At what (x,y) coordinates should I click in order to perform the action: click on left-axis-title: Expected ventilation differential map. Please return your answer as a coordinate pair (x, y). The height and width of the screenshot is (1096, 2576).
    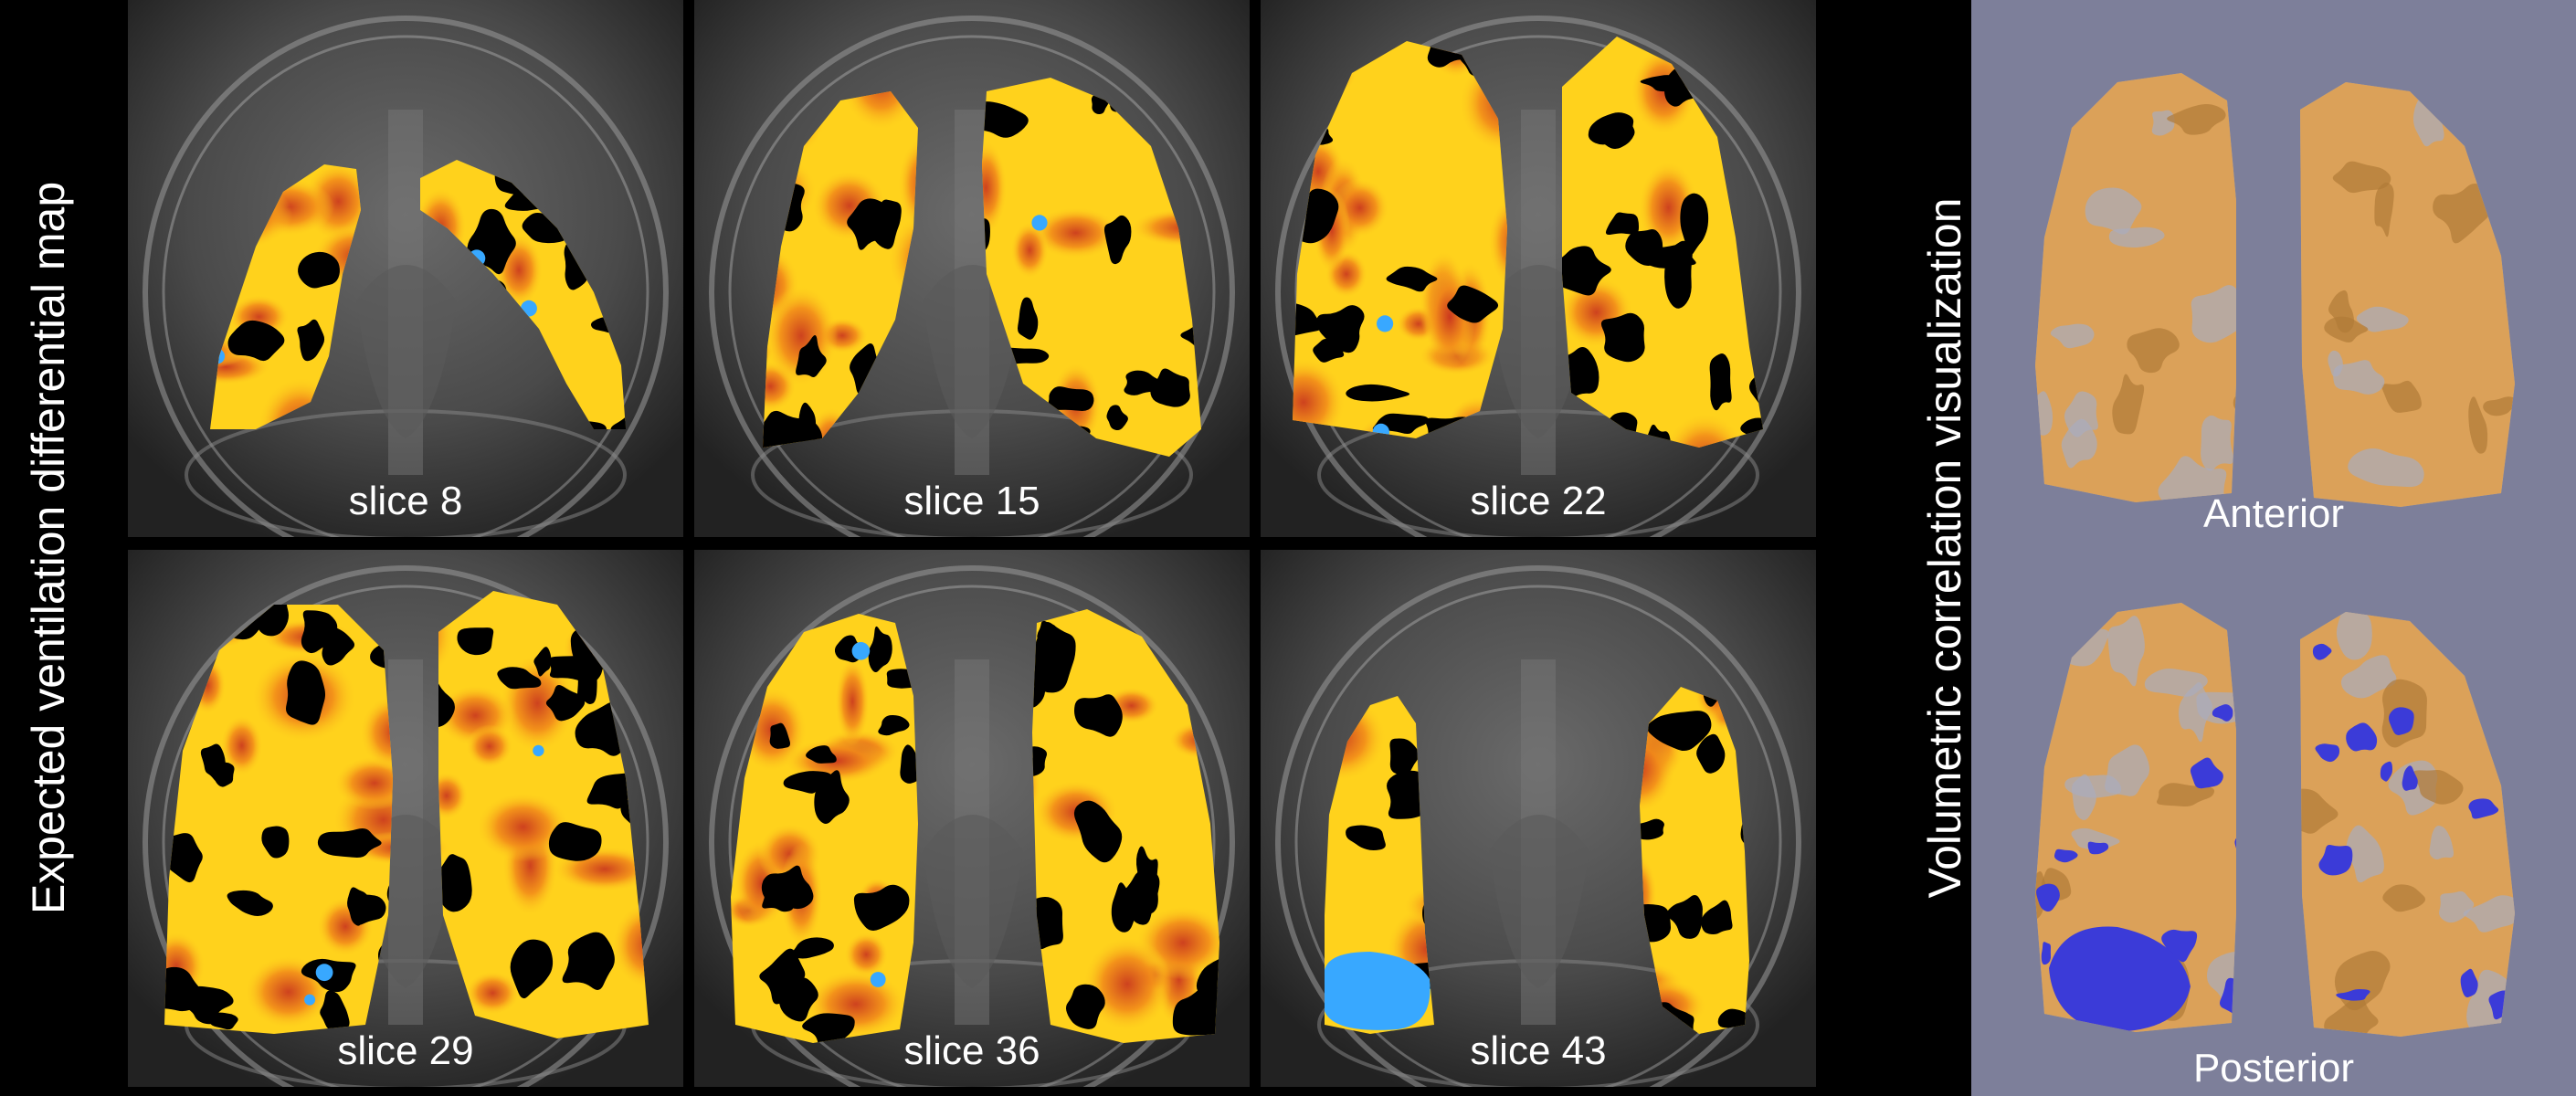
    Looking at the image, I should click on (48, 548).